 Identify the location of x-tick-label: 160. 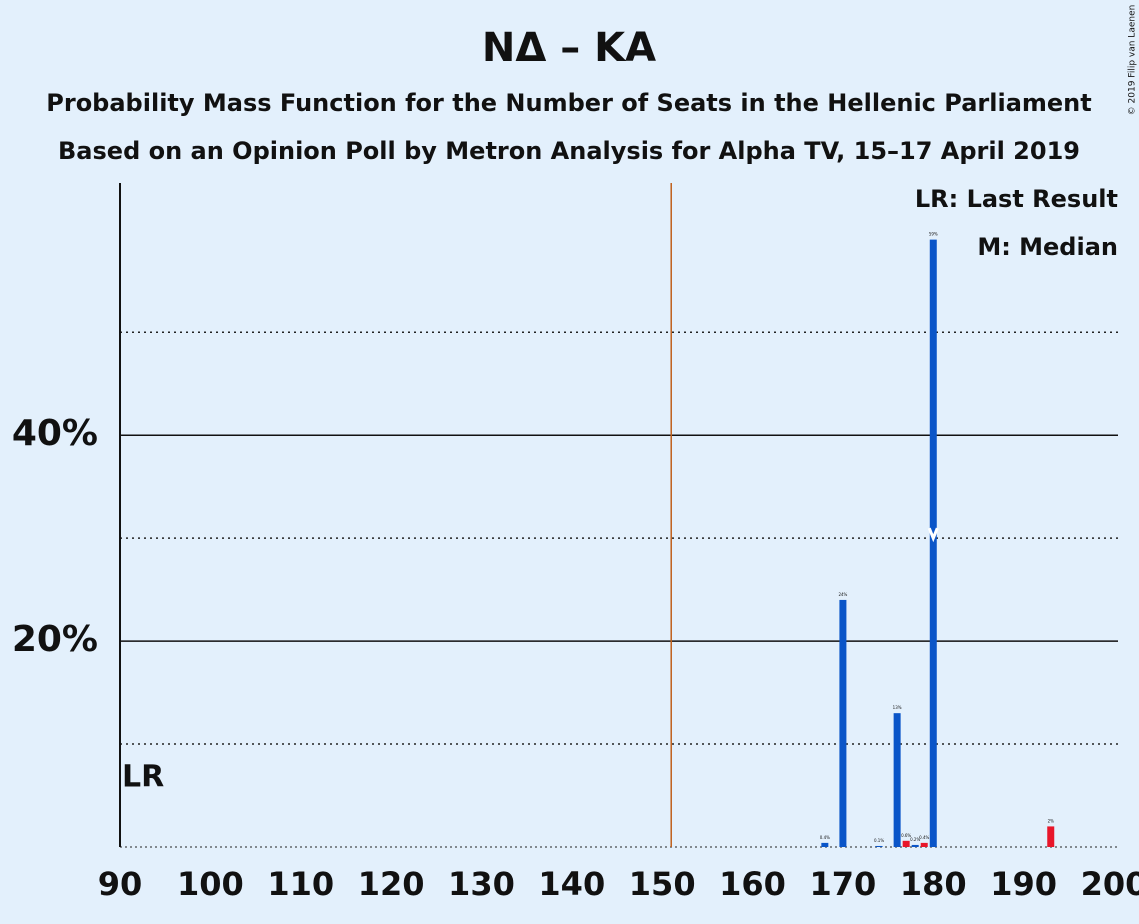
(752, 884).